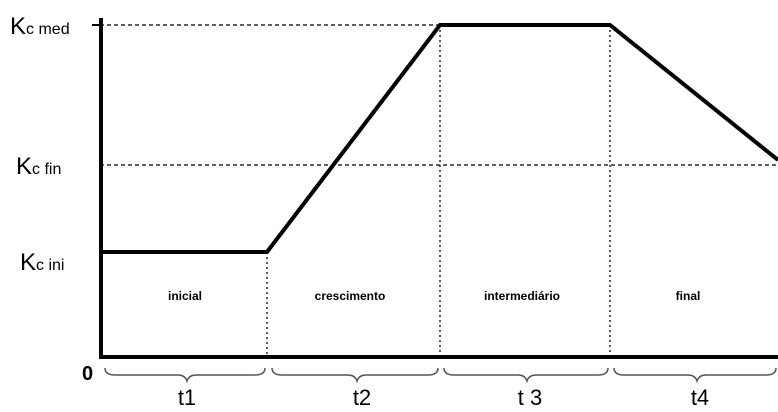  Describe the element at coordinates (688, 296) in the screenshot. I see `stage-label: final` at that location.